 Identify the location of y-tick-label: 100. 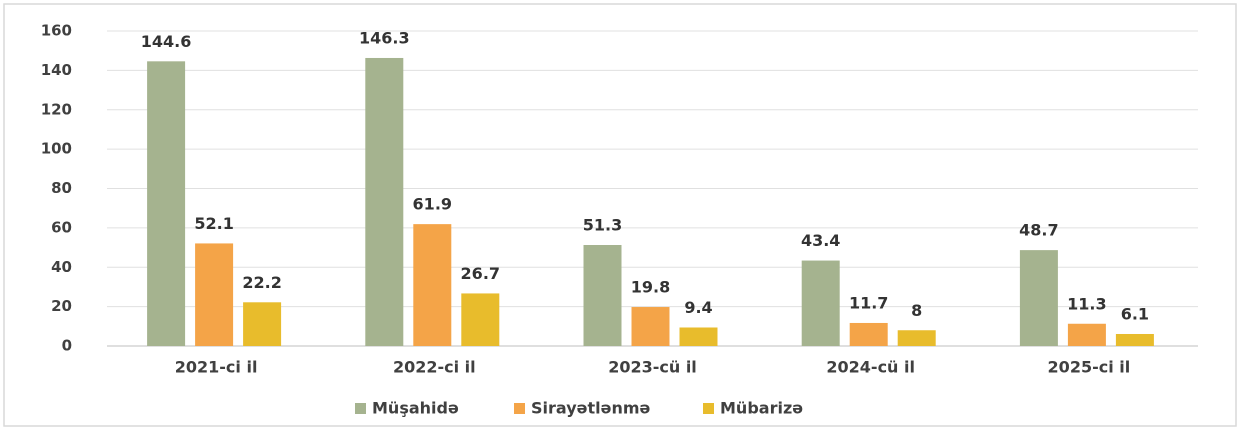
(56, 149).